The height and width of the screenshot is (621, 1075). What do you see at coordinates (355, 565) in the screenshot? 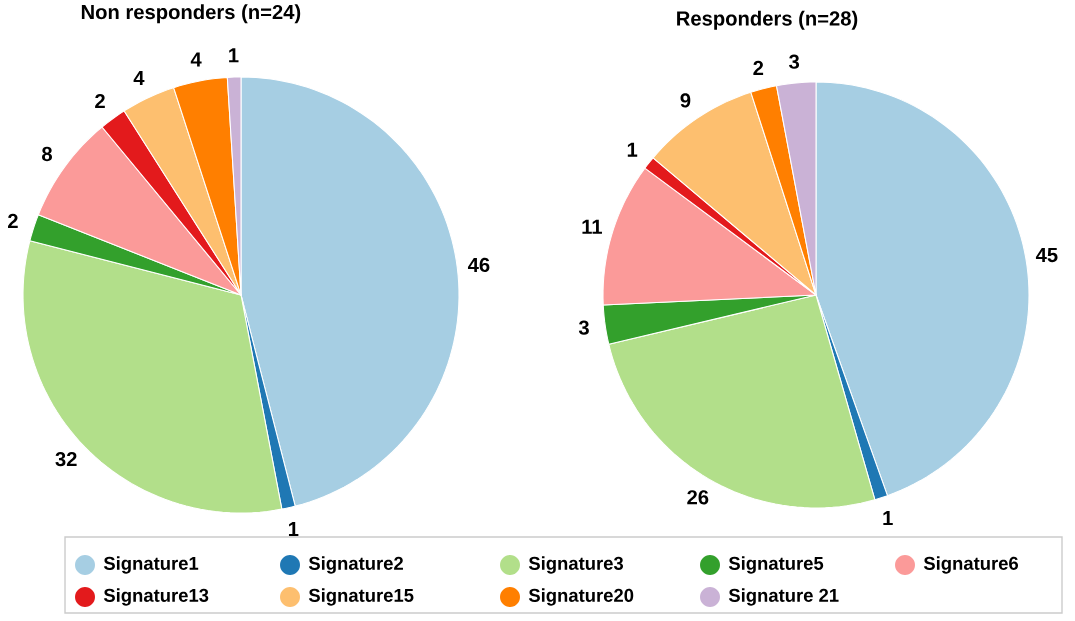
I see `legend-label: Signature2` at bounding box center [355, 565].